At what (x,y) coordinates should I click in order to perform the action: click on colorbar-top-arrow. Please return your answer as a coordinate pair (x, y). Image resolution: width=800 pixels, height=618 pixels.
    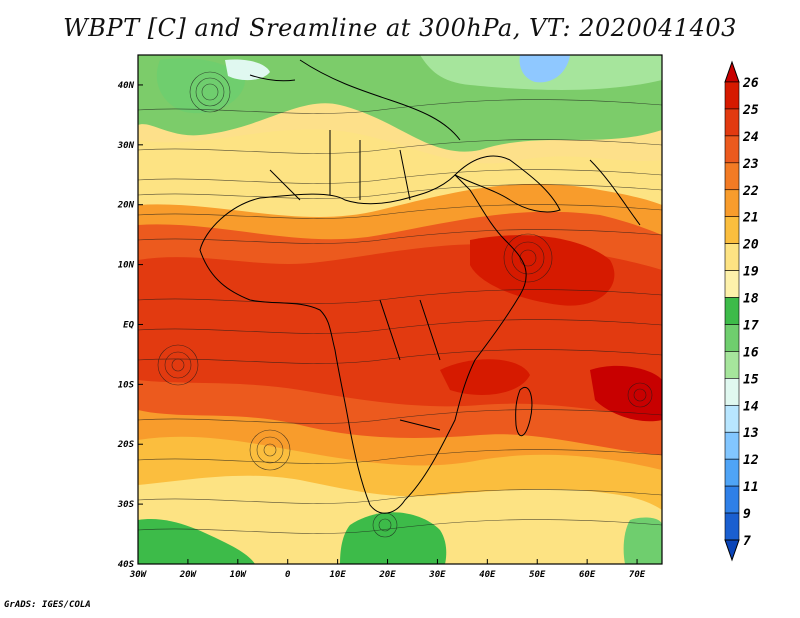
    Looking at the image, I should click on (732, 71).